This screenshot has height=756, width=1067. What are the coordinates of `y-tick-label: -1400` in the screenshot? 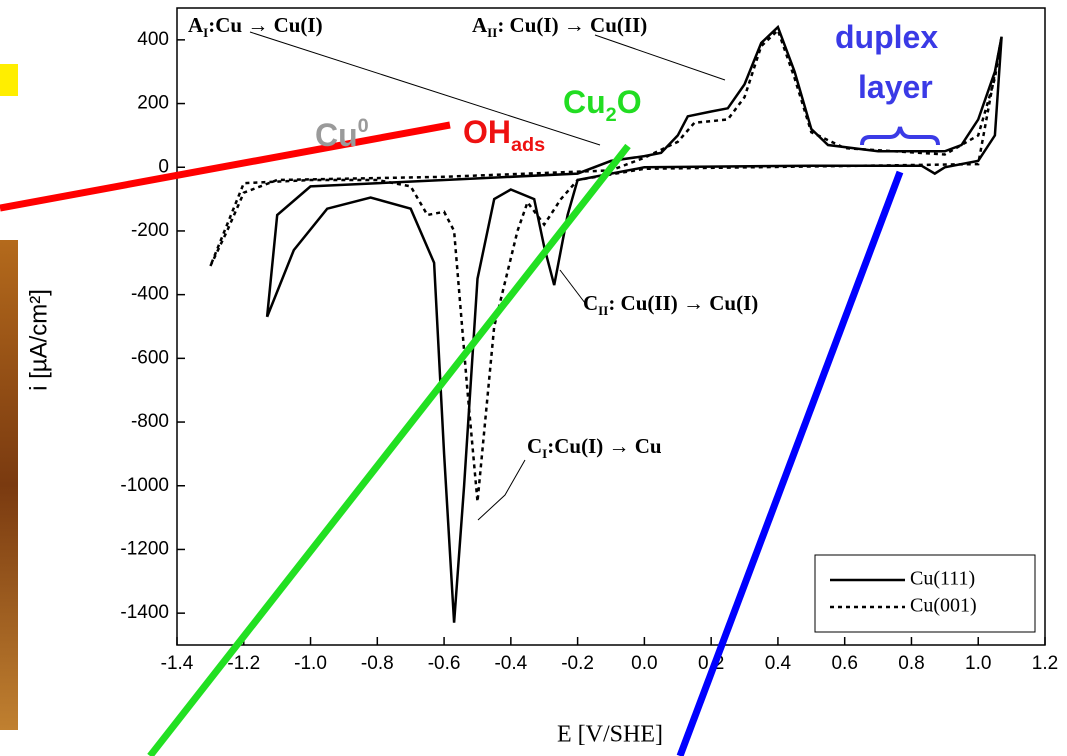 It's located at (144, 612).